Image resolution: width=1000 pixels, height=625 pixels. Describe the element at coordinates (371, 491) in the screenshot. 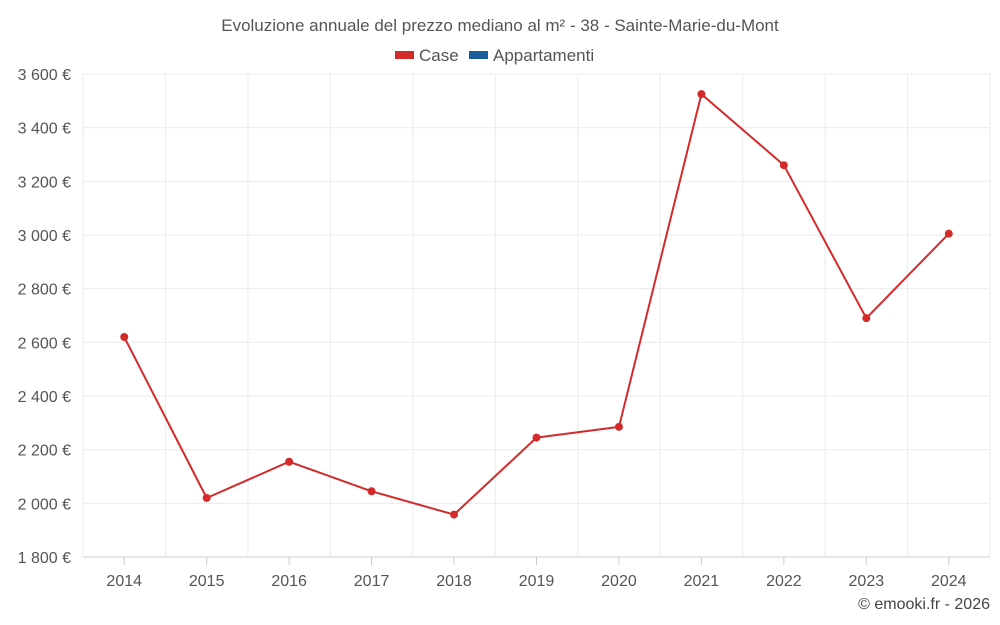

I see `data-point-2017` at that location.